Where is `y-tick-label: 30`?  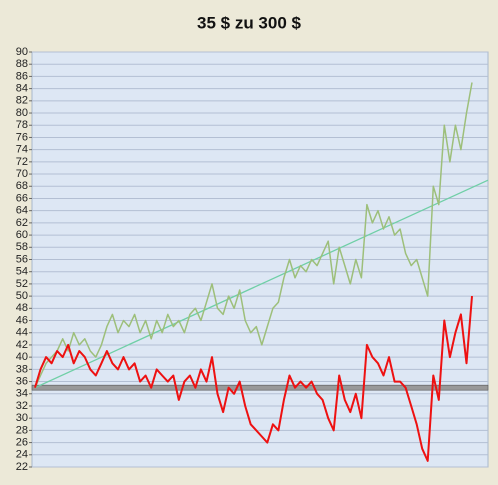 y-tick-label: 30 is located at coordinates (22, 418).